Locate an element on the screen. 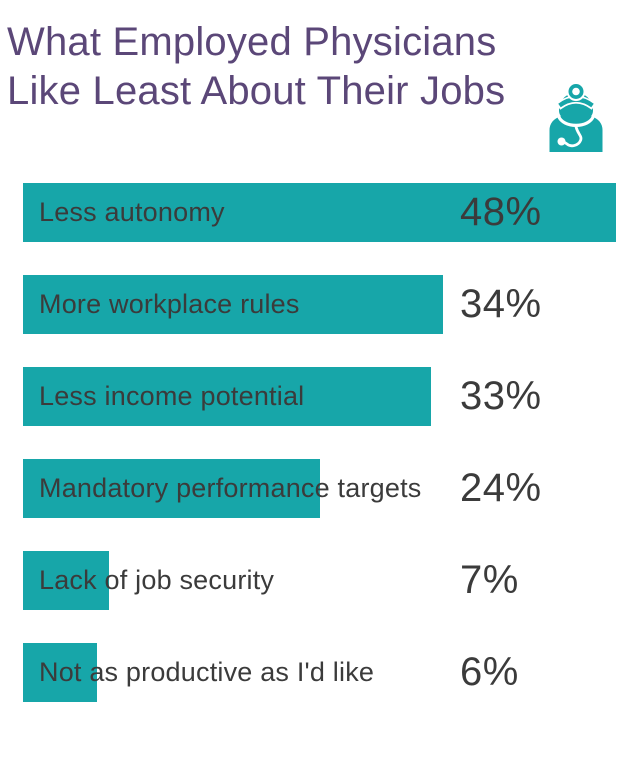 The height and width of the screenshot is (761, 640). bar-value: 33% is located at coordinates (501, 396).